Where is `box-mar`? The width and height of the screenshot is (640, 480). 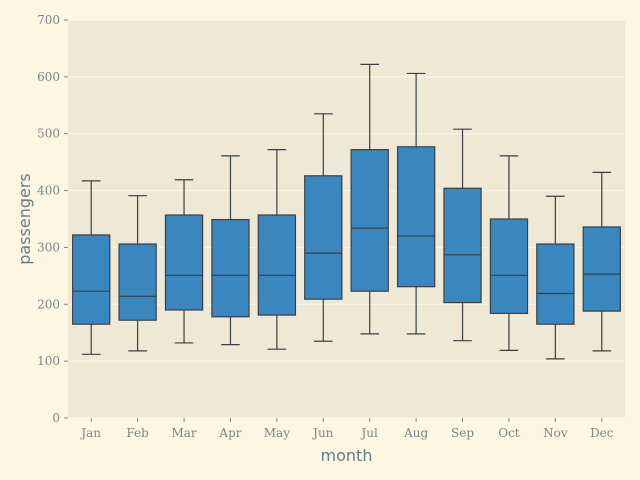
box-mar is located at coordinates (184, 261).